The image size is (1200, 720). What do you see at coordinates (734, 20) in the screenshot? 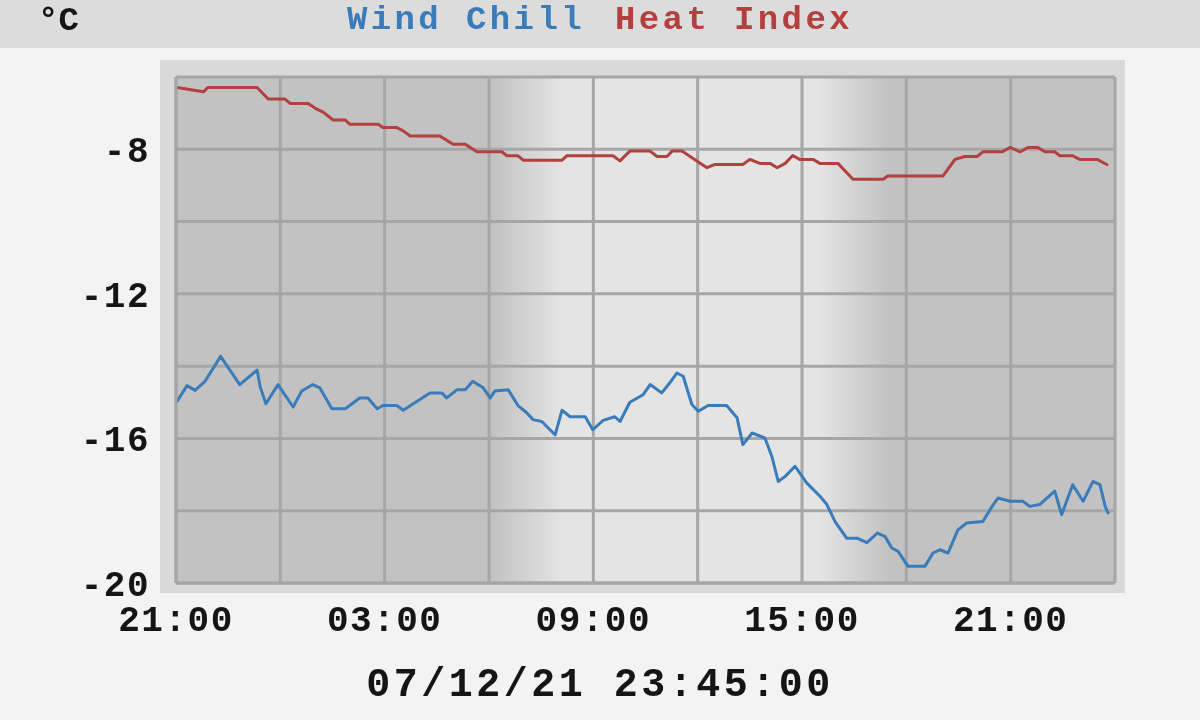
I see `text: Heat Index` at bounding box center [734, 20].